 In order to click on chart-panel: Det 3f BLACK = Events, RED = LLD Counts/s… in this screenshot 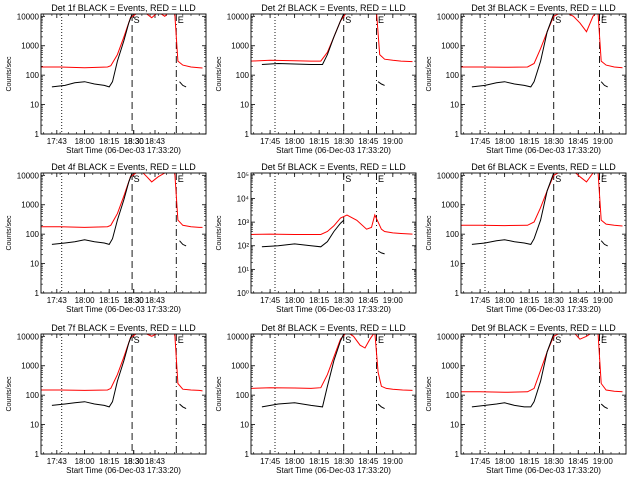, I will do `click(526, 79)`.